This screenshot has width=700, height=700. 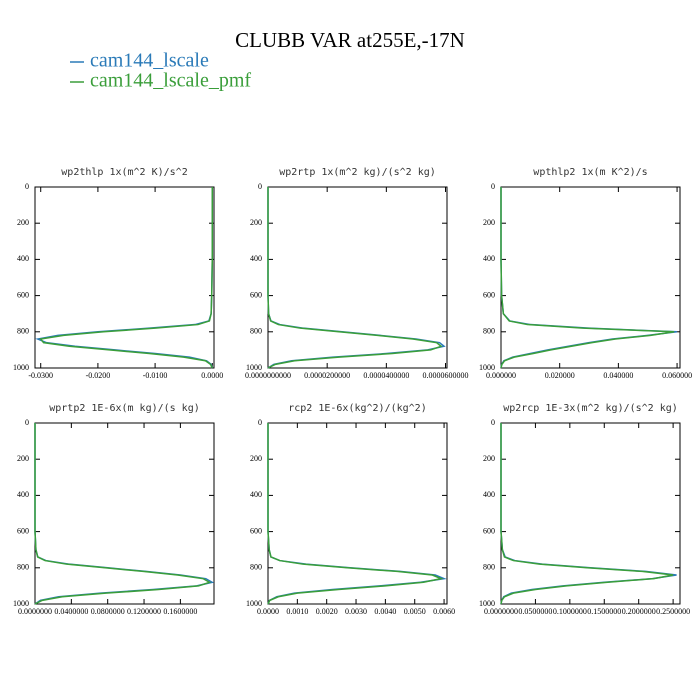 What do you see at coordinates (124, 408) in the screenshot?
I see `panel-title: wprtp2 1E-6x(m kg)/(s kg)` at bounding box center [124, 408].